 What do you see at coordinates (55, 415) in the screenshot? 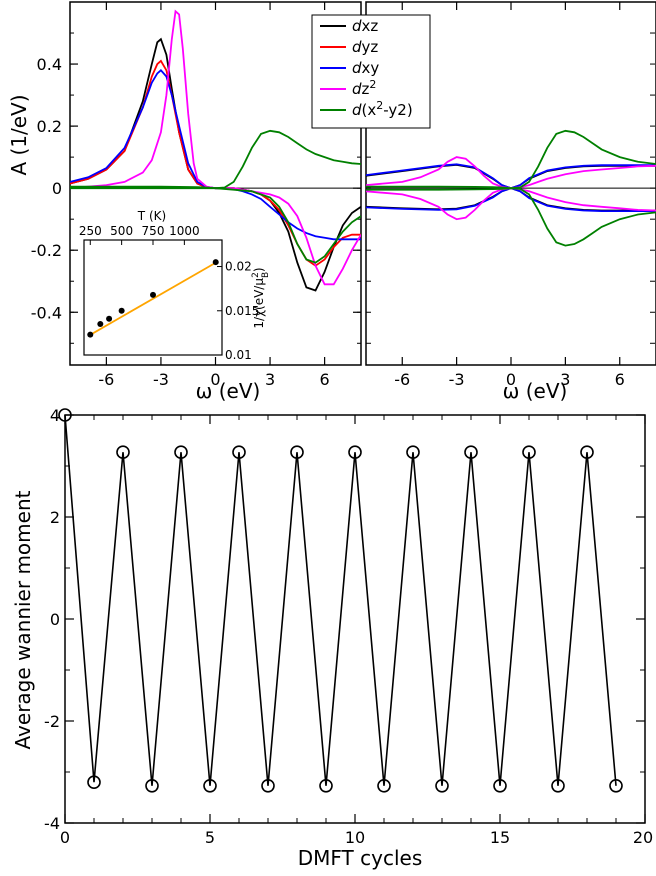
I see `bottom-y-tick-label: 4` at bounding box center [55, 415].